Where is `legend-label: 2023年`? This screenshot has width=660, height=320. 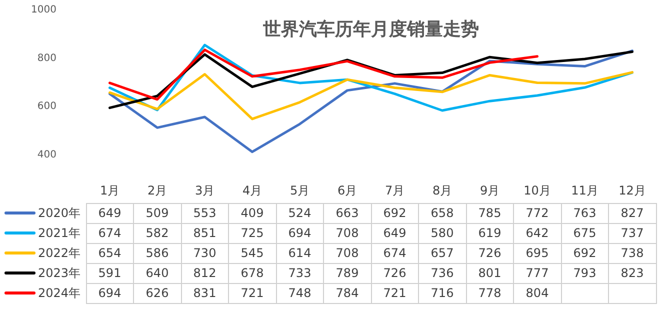
legend-label: 2023年 is located at coordinates (59, 273).